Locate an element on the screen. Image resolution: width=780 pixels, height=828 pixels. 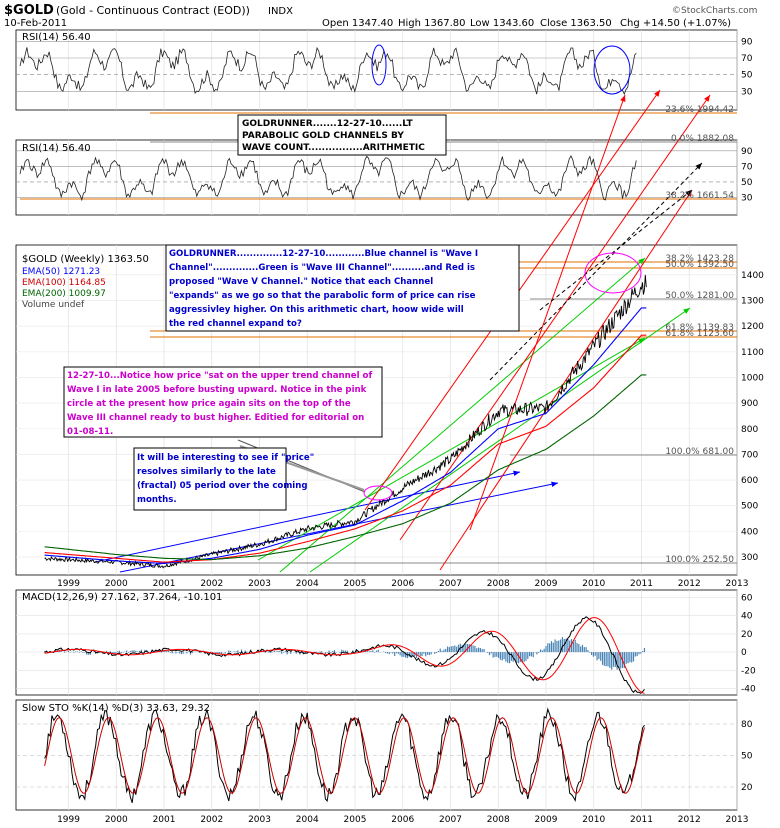
low-value: Low 1343.60 is located at coordinates (502, 23).